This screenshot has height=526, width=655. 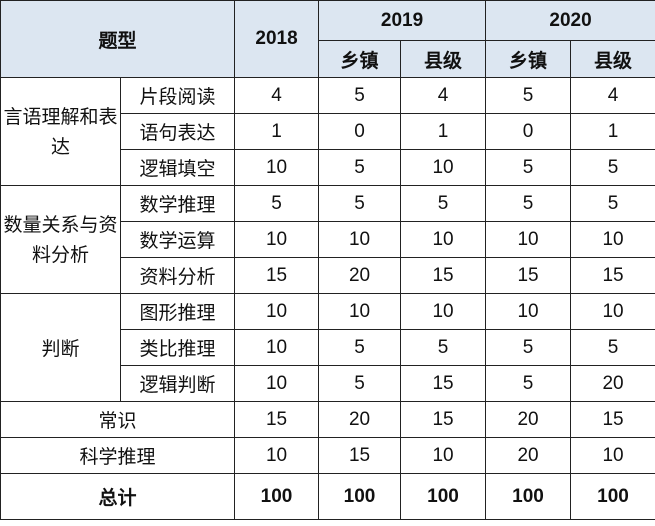 What do you see at coordinates (443, 131) in the screenshot?
I see `cell-2019-county: 1` at bounding box center [443, 131].